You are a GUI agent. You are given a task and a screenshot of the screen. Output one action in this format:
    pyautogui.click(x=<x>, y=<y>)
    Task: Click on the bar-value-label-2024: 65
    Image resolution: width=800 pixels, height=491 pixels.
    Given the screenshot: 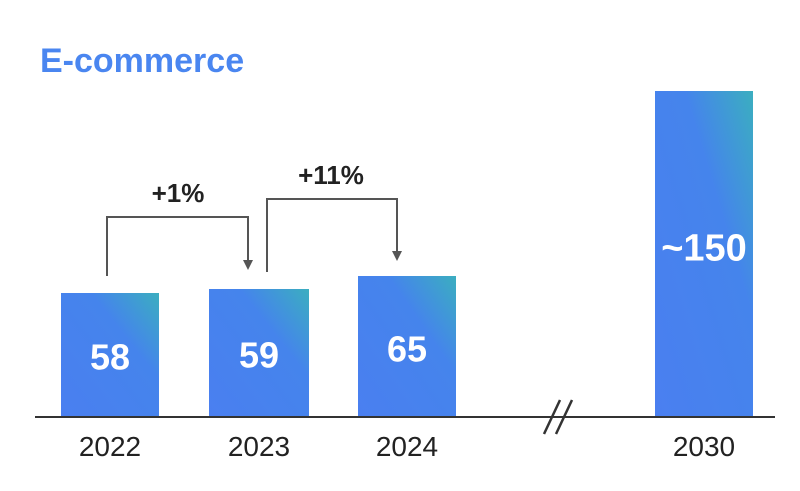 What is the action you would take?
    pyautogui.click(x=407, y=348)
    